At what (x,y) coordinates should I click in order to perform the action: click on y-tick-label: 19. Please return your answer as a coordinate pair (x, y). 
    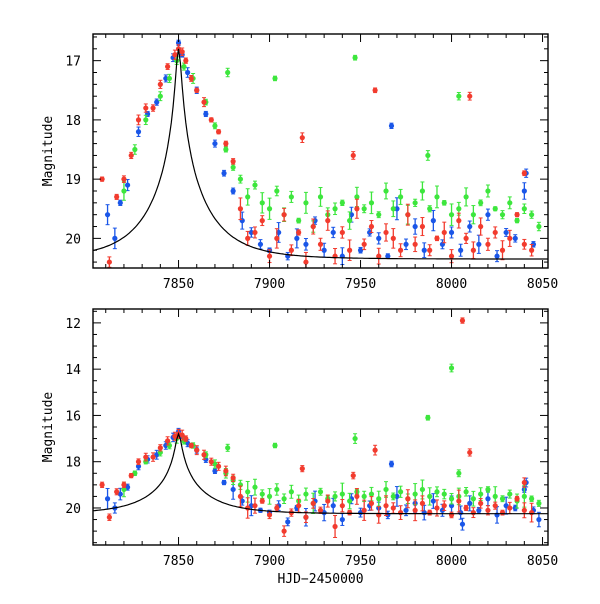
    Looking at the image, I should click on (73, 180).